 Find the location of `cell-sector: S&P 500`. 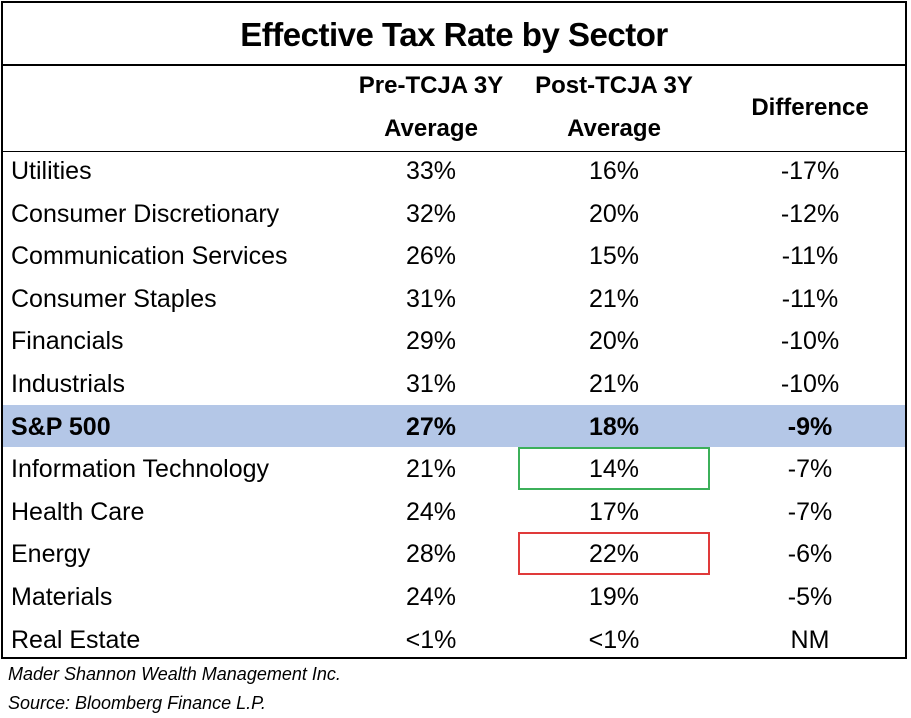

cell-sector: S&P 500 is located at coordinates (61, 426).